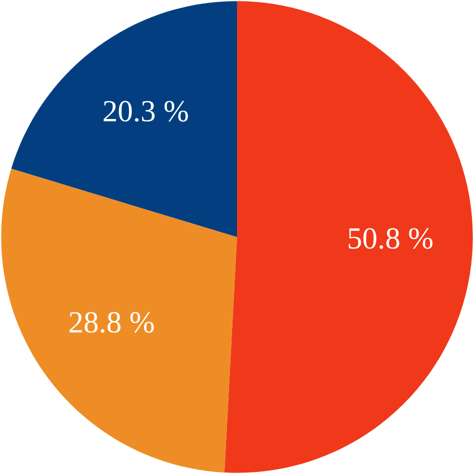 Image resolution: width=474 pixels, height=474 pixels. What do you see at coordinates (112, 322) in the screenshot?
I see `data-label: 28.8 %` at bounding box center [112, 322].